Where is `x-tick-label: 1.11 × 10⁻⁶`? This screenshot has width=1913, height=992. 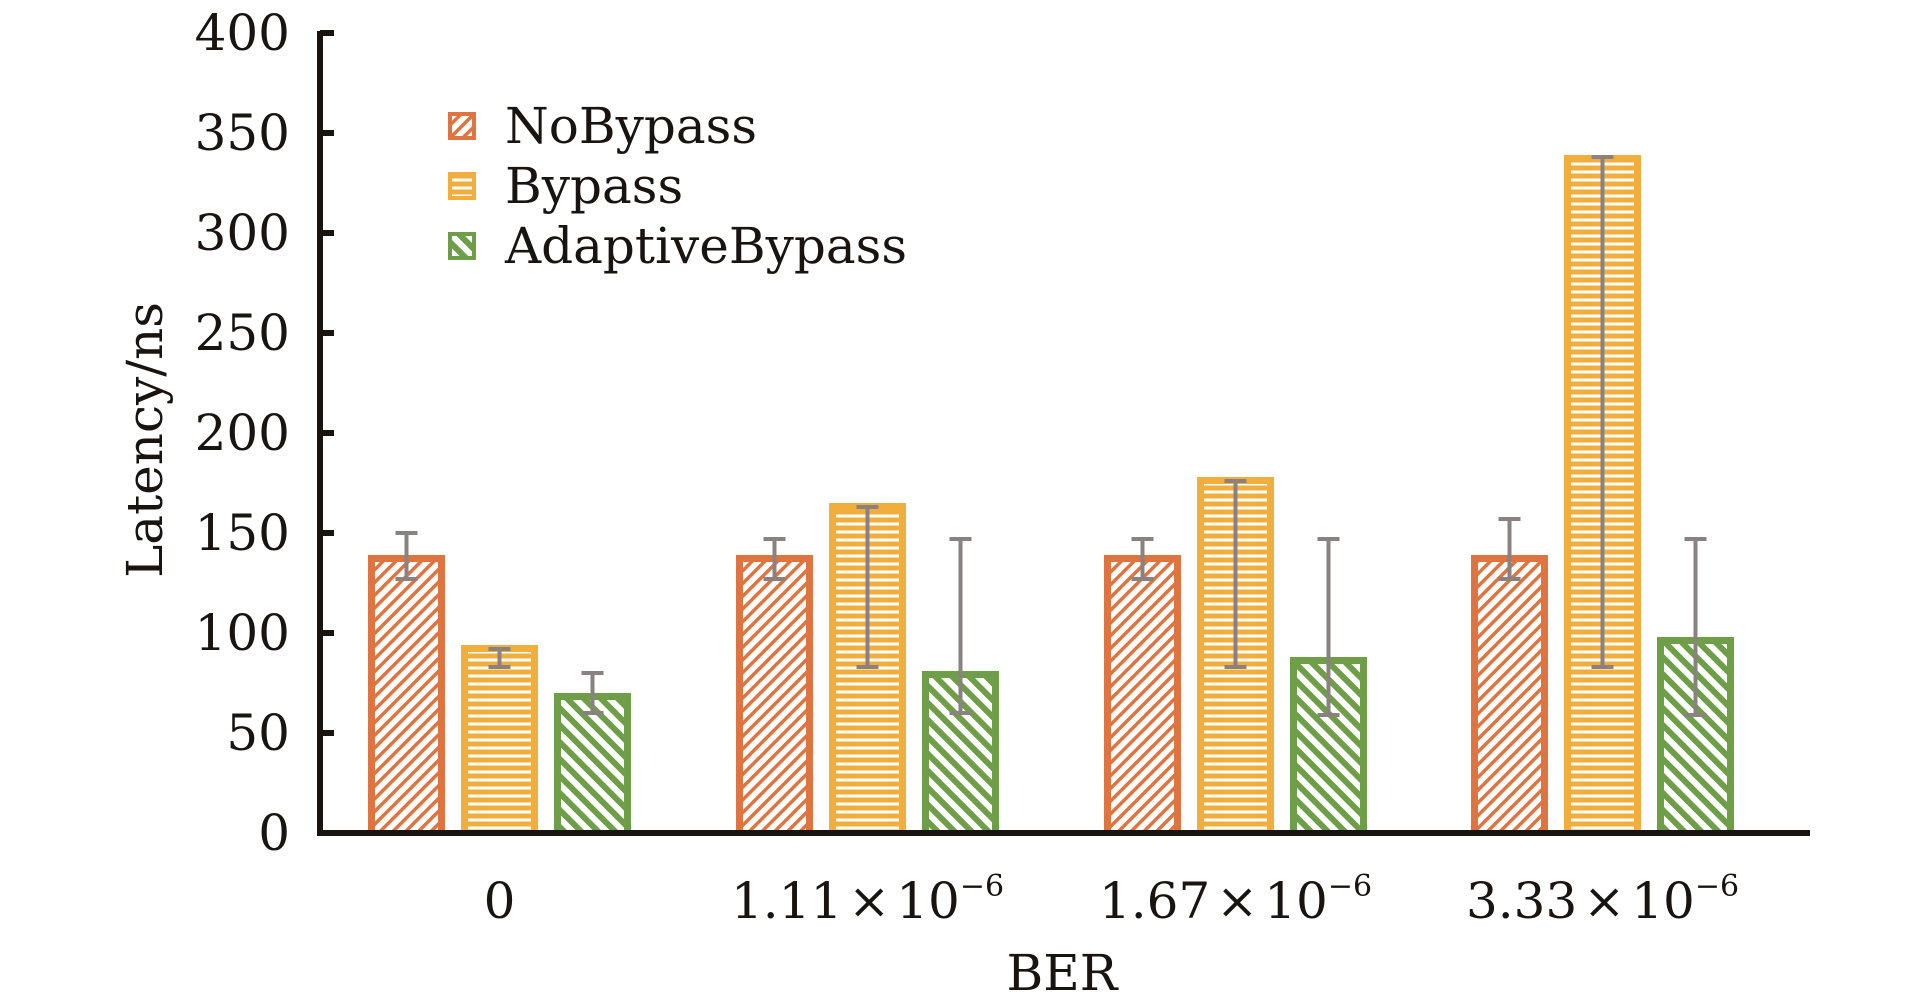
x-tick-label: 1.11 × 10⁻⁶ is located at coordinates (867, 899).